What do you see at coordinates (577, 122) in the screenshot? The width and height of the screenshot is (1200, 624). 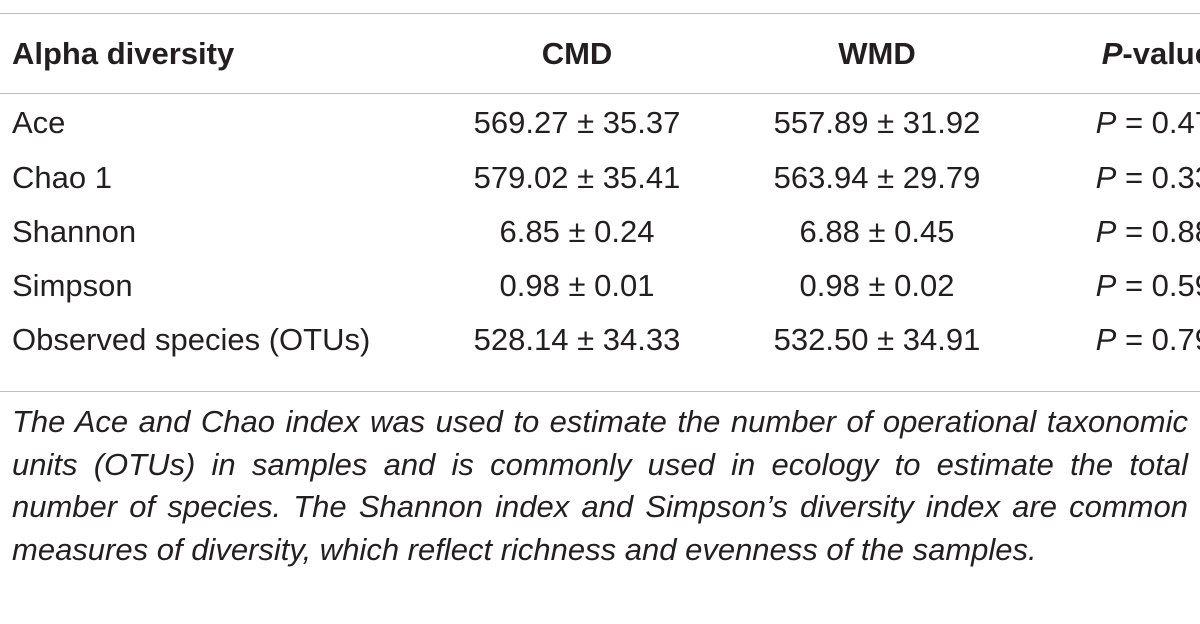 I see `cmd-value: 569.27 ± 35.37` at bounding box center [577, 122].